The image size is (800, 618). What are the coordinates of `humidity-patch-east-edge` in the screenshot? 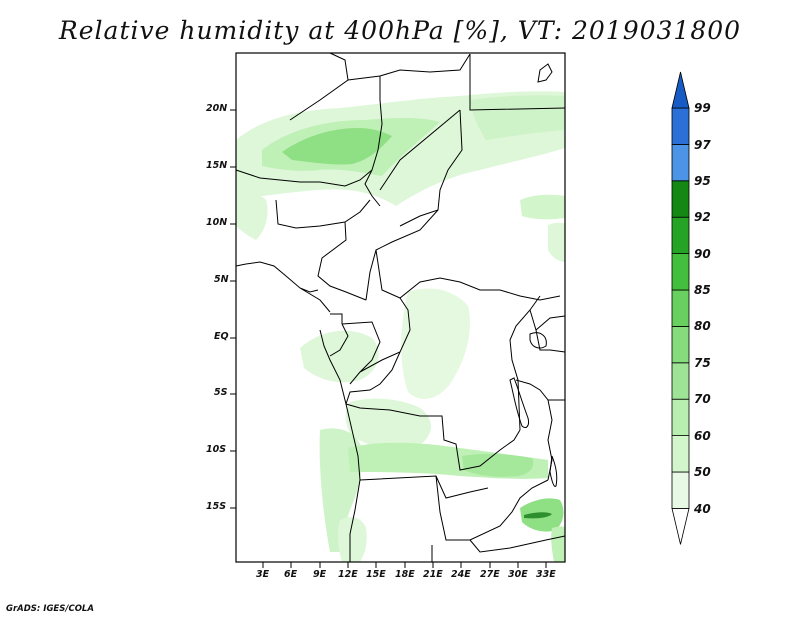 It's located at (556, 242).